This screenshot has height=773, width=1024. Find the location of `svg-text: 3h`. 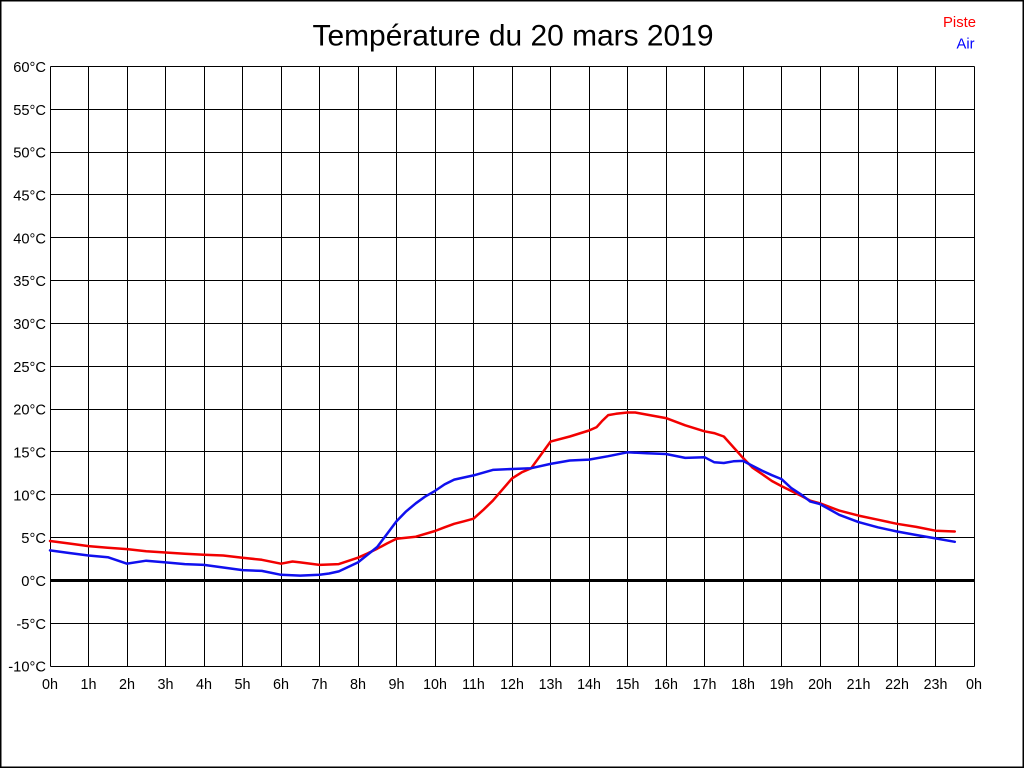

svg-text: 3h is located at coordinates (166, 684).